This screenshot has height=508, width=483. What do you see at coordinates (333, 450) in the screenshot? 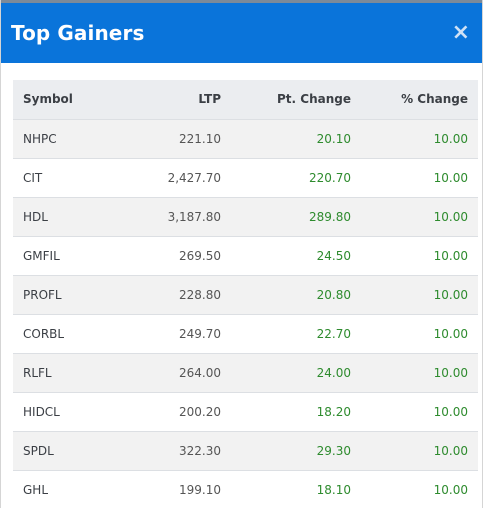
I see `cell-pt-change: 29.30` at bounding box center [333, 450].